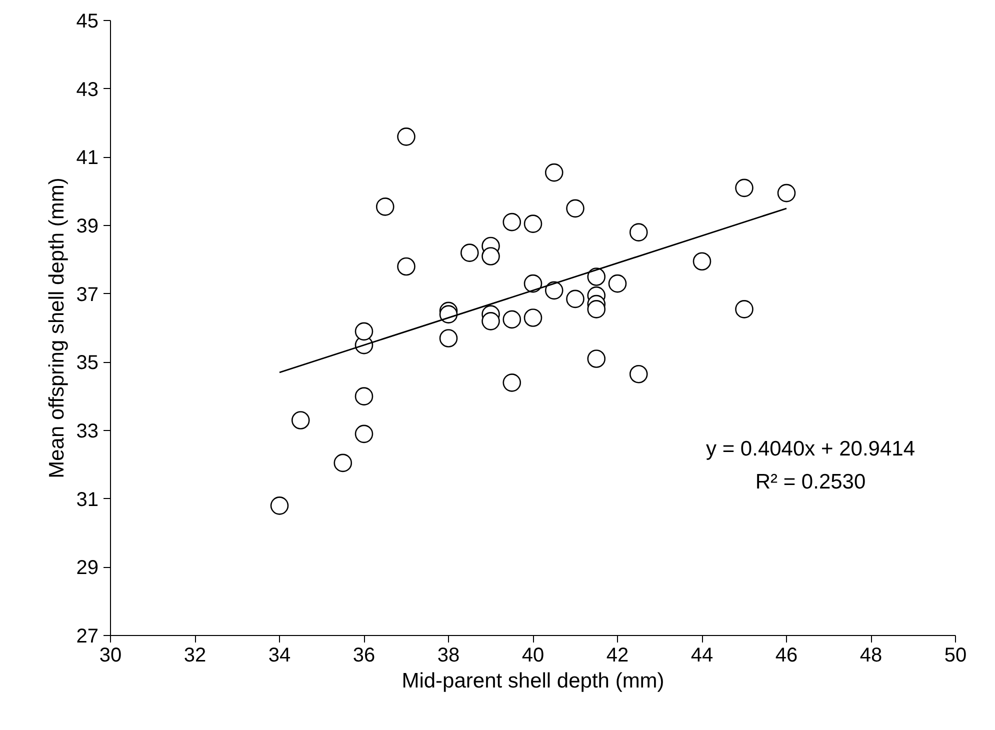 Image resolution: width=995 pixels, height=730 pixels. What do you see at coordinates (810, 482) in the screenshot?
I see `annotation: R² = 0.2530` at bounding box center [810, 482].